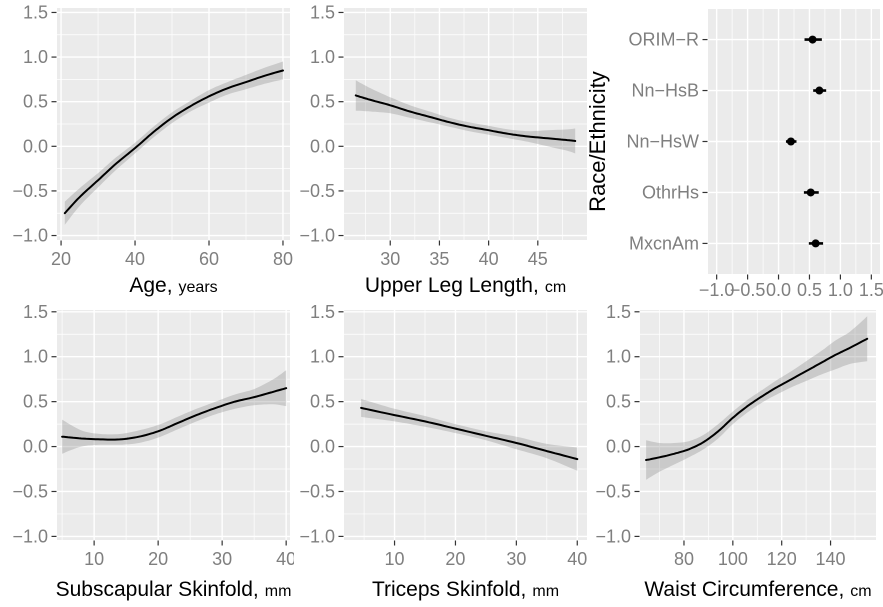  What do you see at coordinates (209, 259) in the screenshot?
I see `x-tick-label: 60` at bounding box center [209, 259].